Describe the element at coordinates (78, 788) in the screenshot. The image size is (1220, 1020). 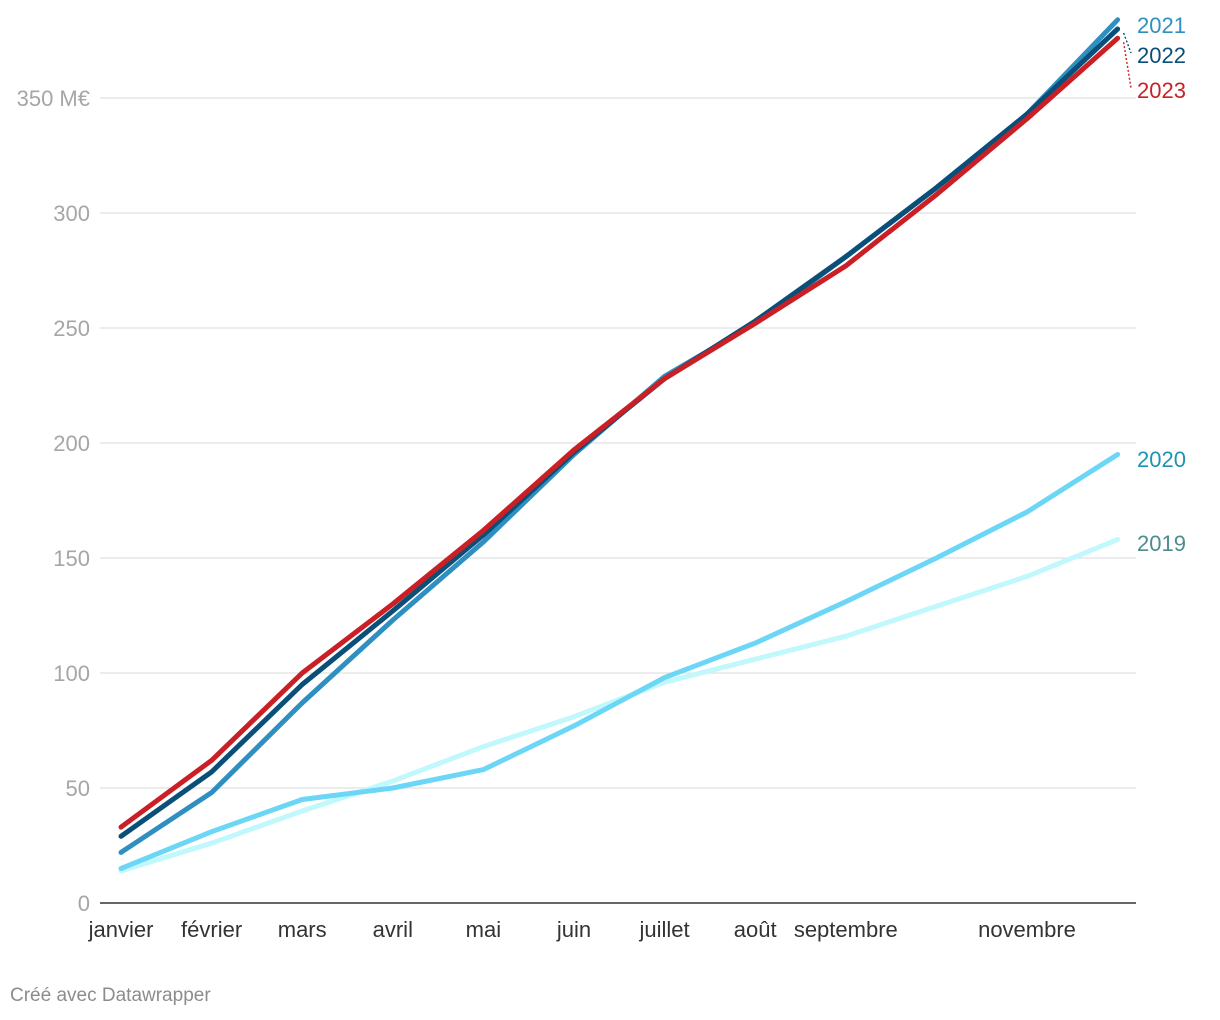
I see `y-tick-label: 50` at that location.